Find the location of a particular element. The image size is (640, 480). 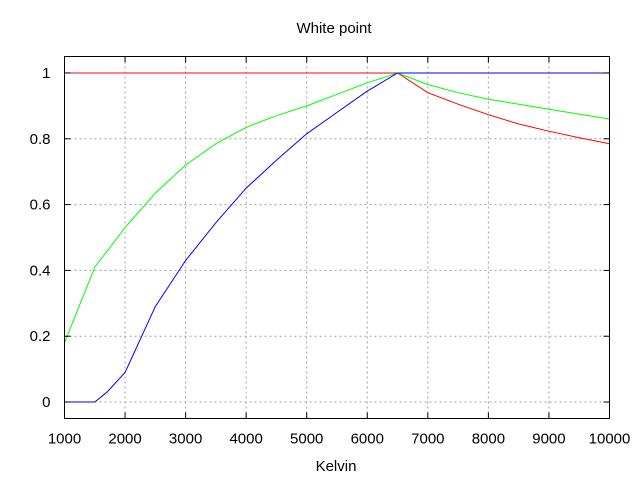

y-tick-label: 0.4 is located at coordinates (40, 270).